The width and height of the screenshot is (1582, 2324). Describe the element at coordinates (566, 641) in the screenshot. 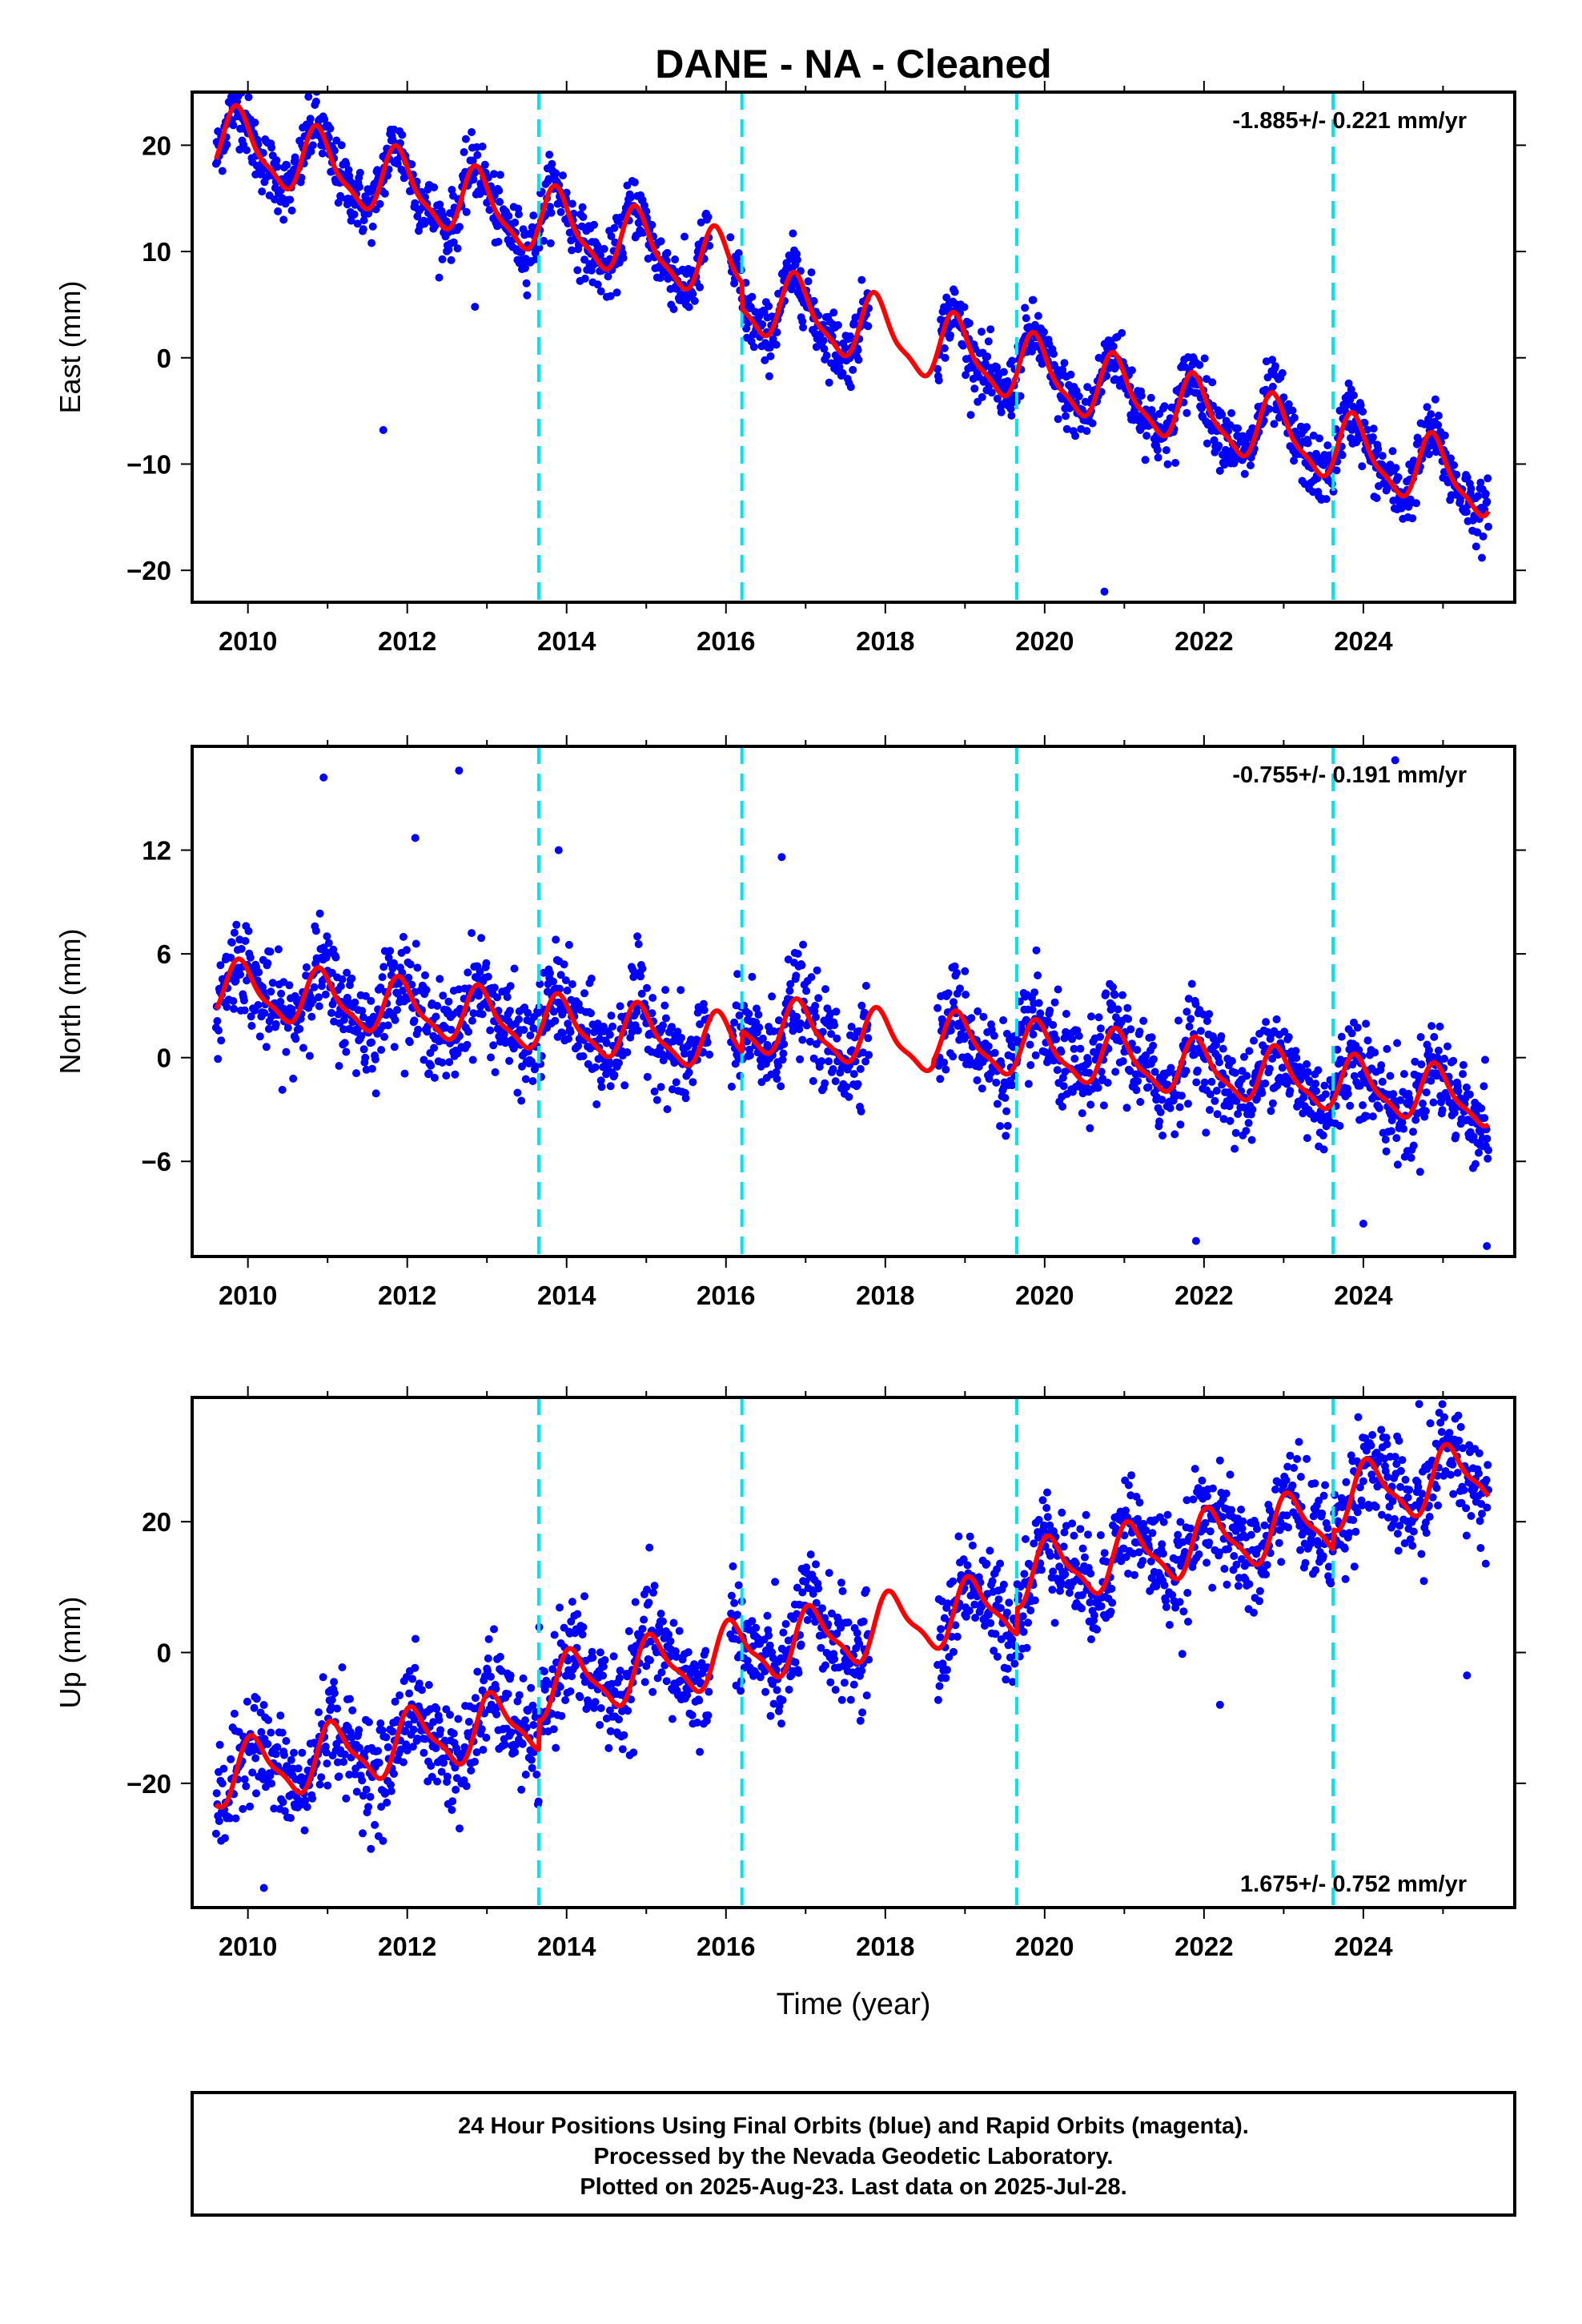

I see `east-x-tick-label: 2014` at that location.